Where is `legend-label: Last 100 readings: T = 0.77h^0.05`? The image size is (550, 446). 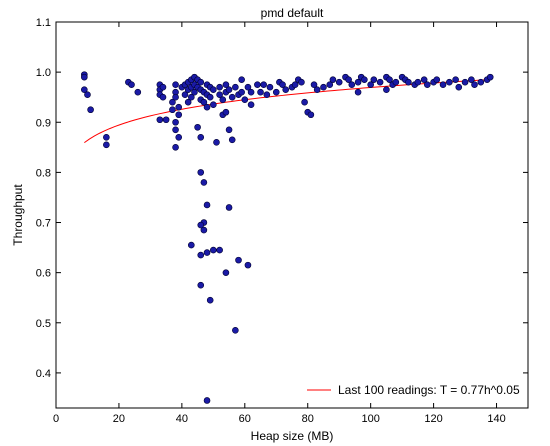
legend-label: Last 100 readings: T = 0.77h^0.05 is located at coordinates (429, 390).